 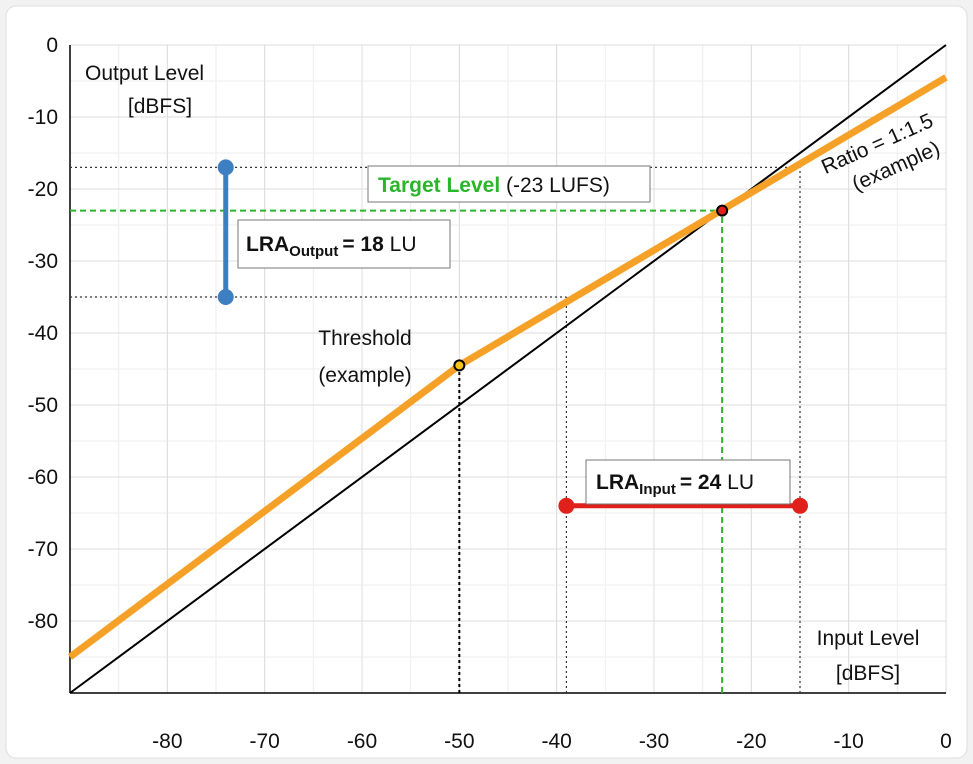 I want to click on x-tick-label: -10, so click(x=848, y=741).